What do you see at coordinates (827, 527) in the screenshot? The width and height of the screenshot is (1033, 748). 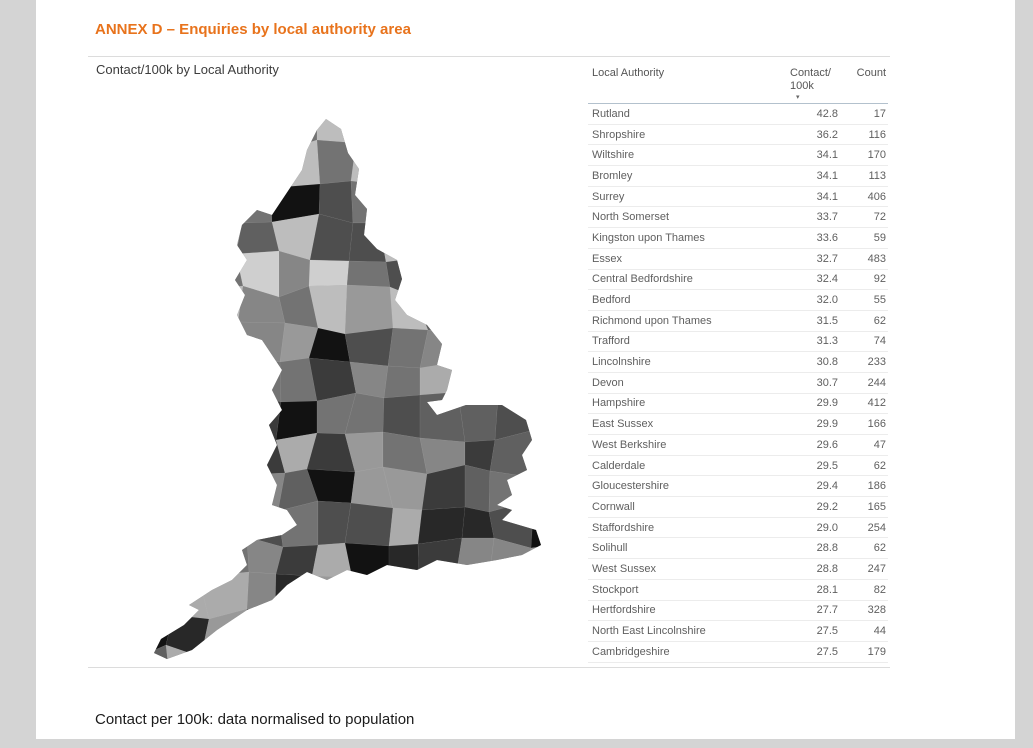 I see `cell-contact-per-100k: 29.0` at bounding box center [827, 527].